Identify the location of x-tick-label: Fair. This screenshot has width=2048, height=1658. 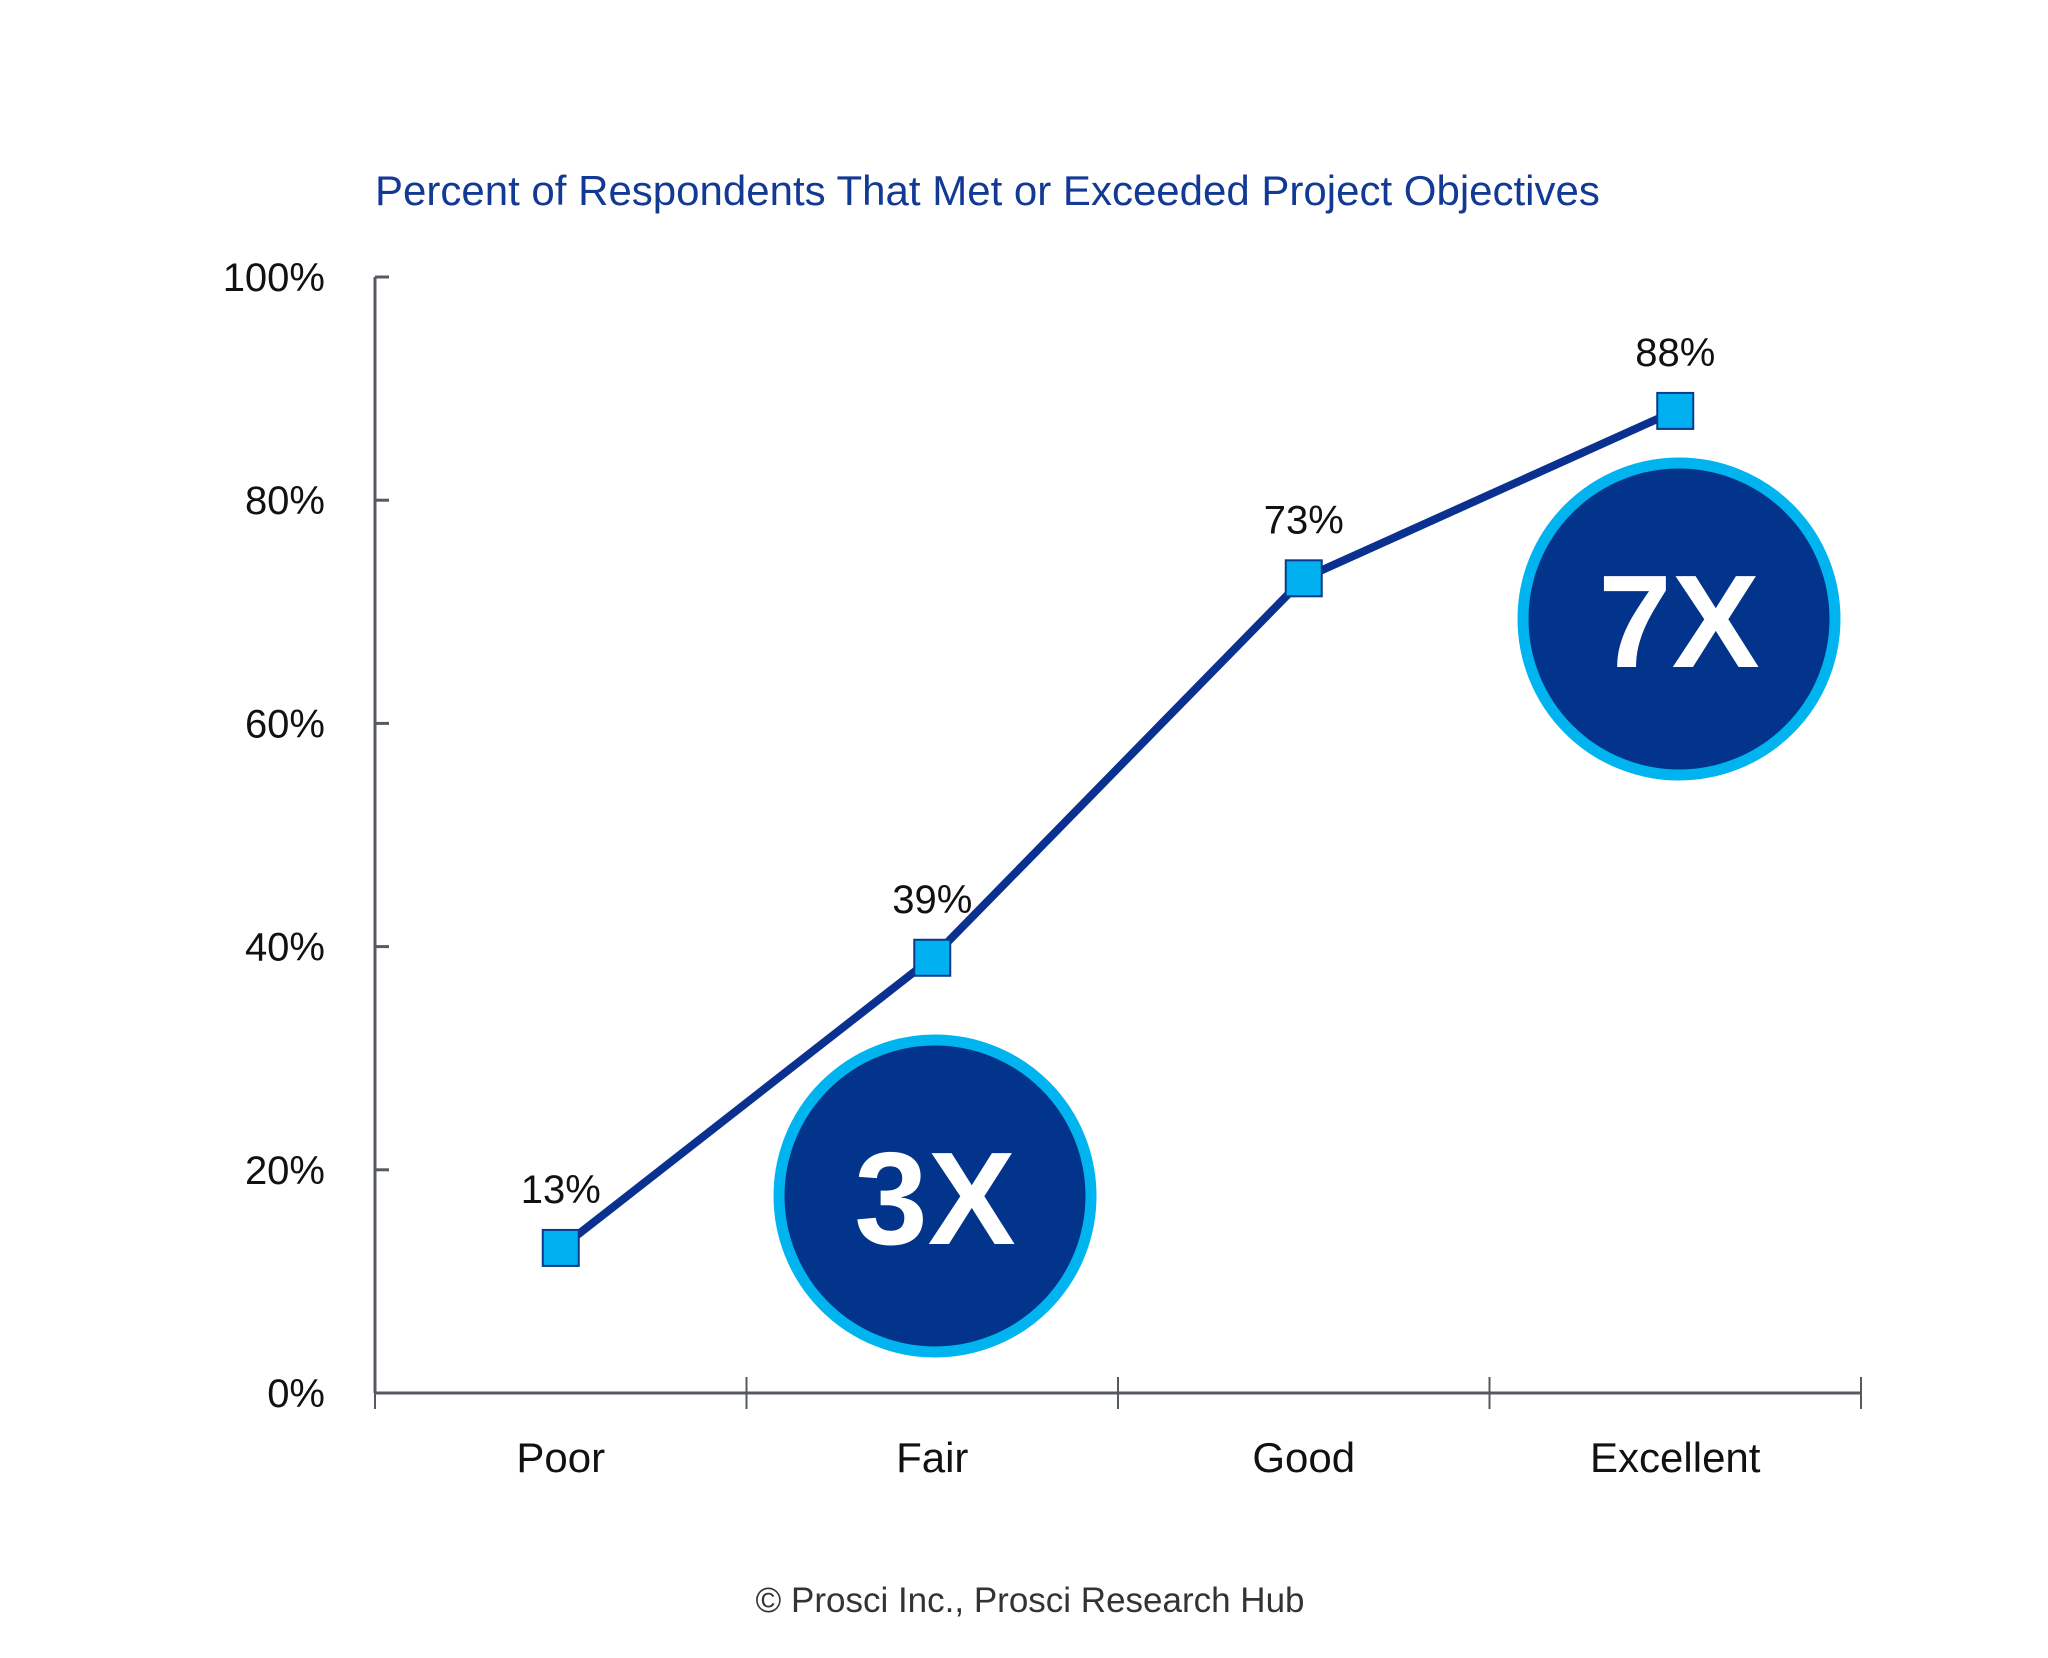
(932, 1457).